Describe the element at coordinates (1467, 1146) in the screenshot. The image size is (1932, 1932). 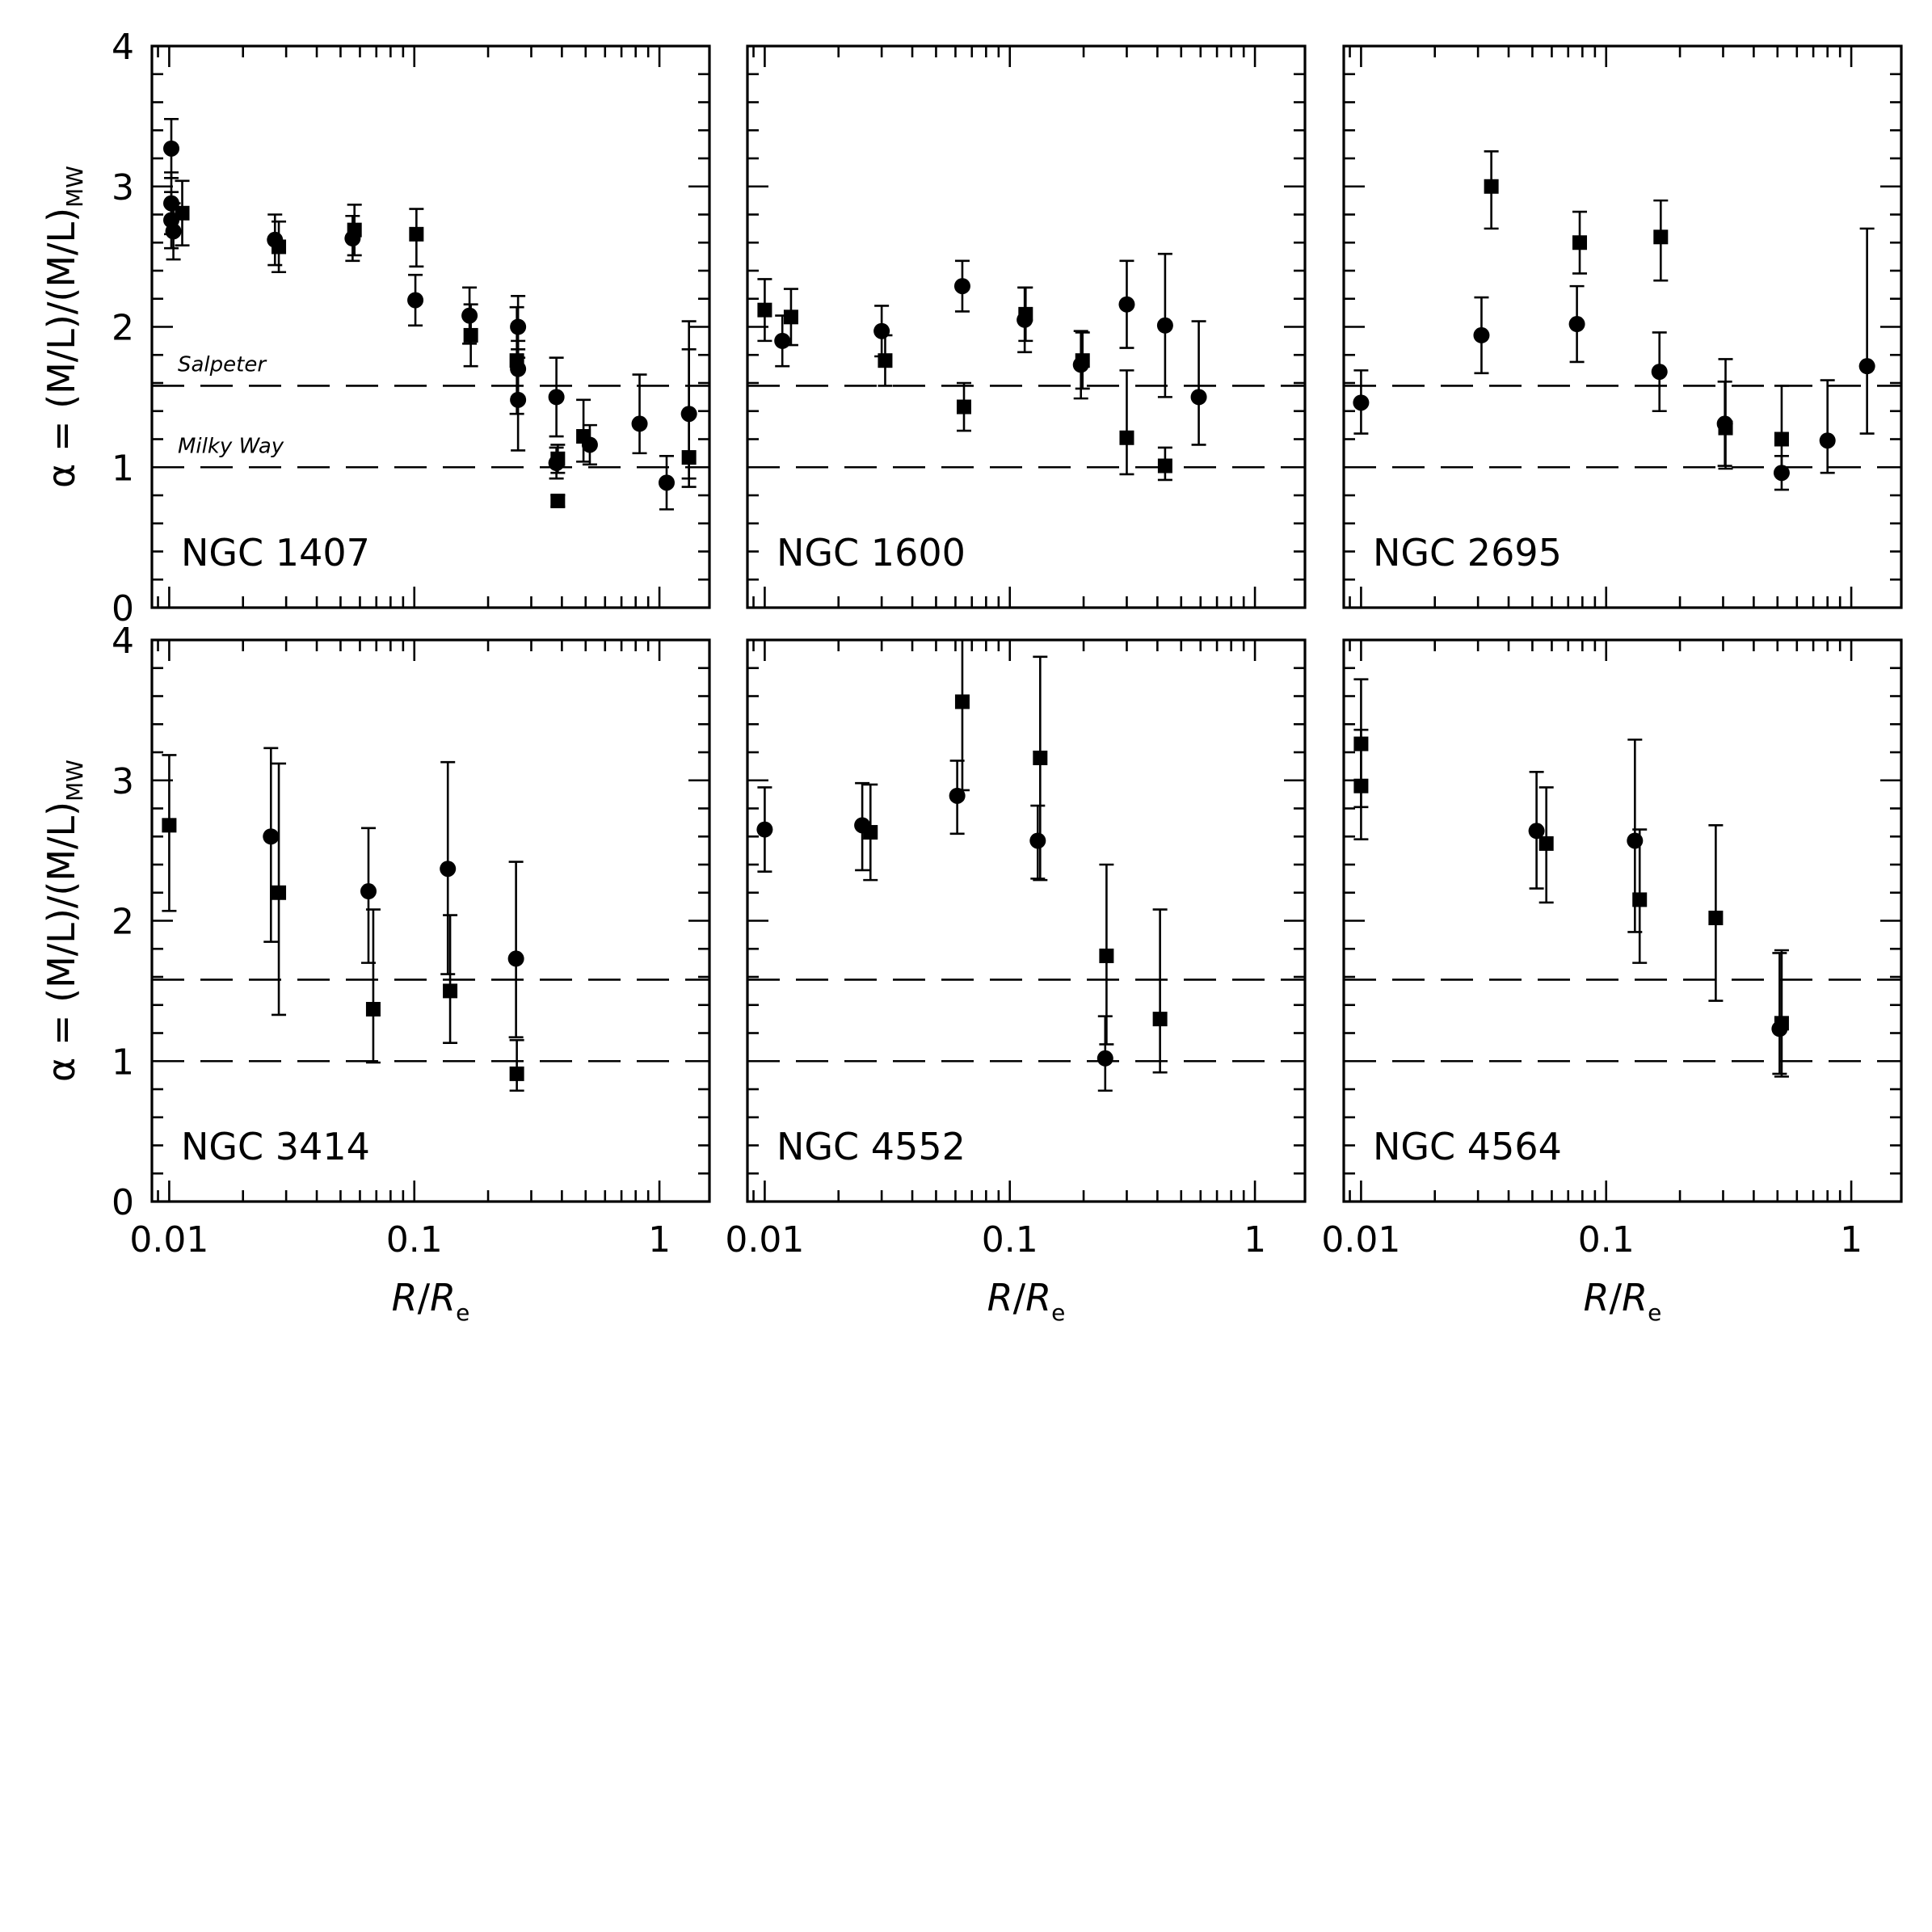
I see `panel-label: NGC 4564` at that location.